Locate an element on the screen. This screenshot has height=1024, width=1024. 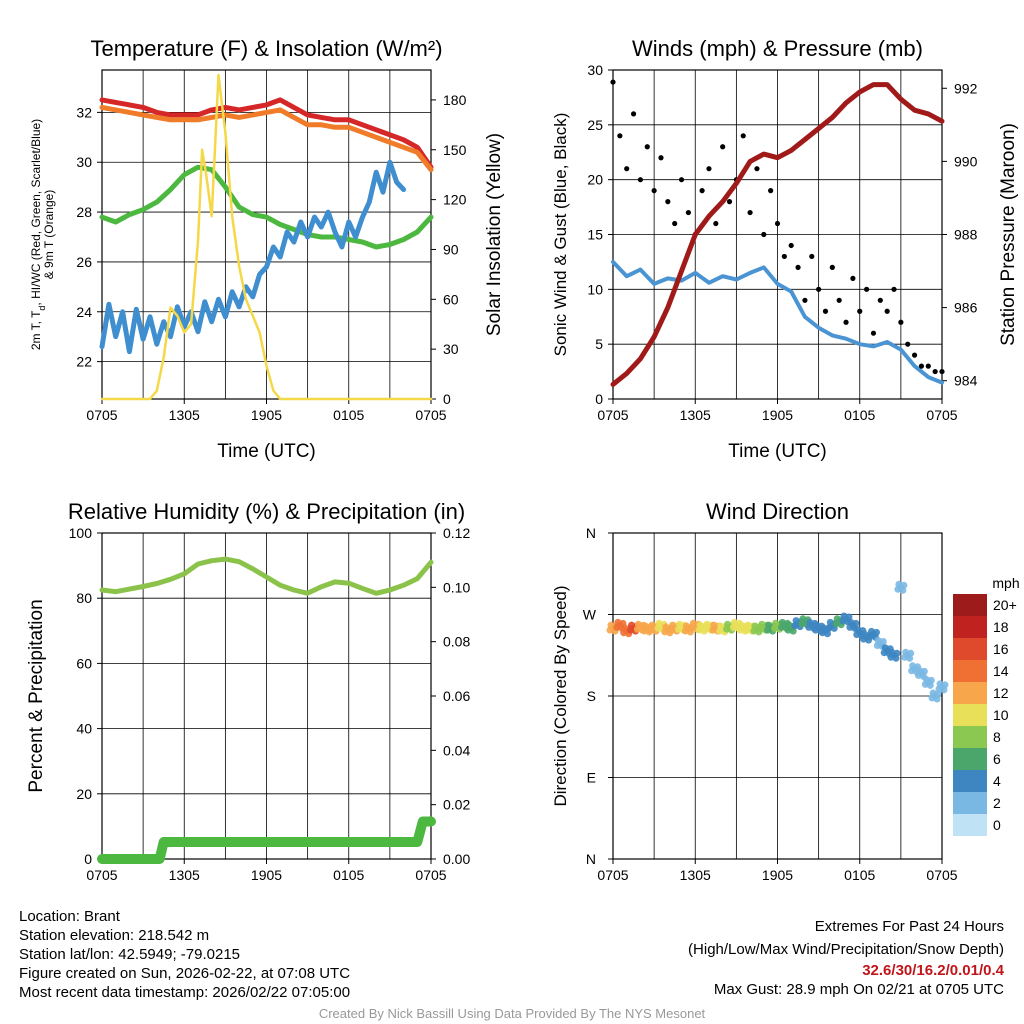
rh-xtick-label: 1305 is located at coordinates (184, 875).